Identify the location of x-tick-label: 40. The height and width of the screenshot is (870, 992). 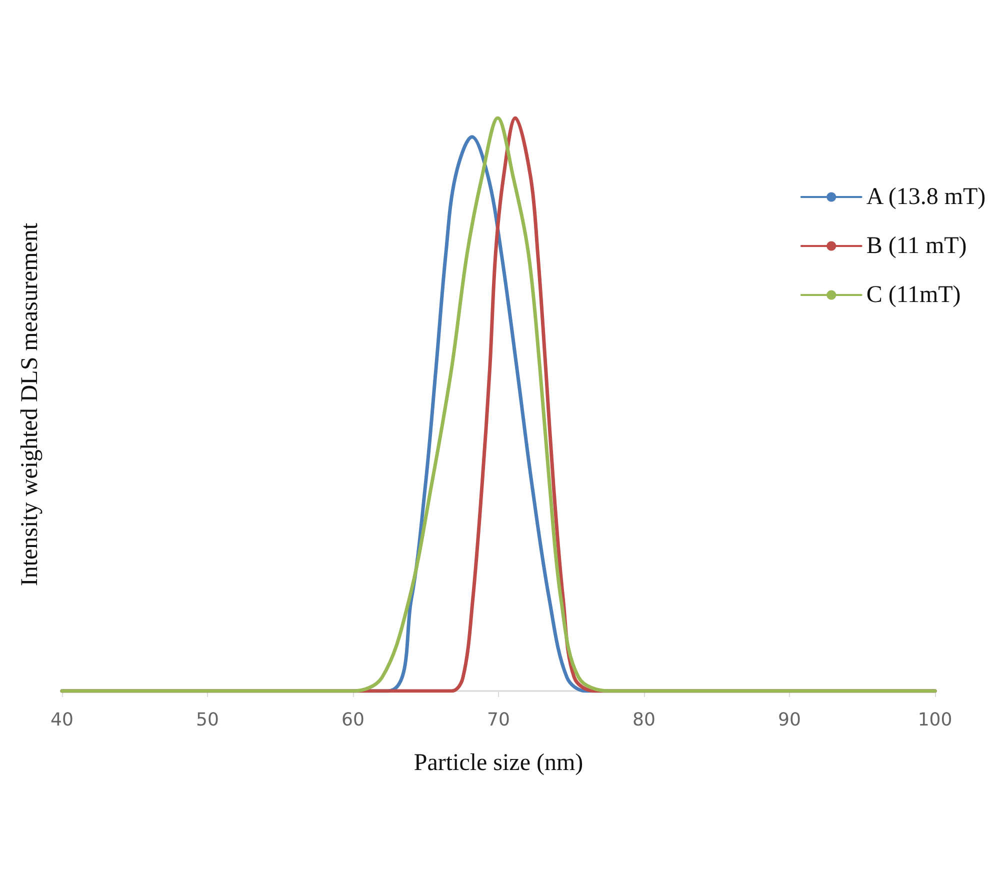
(62, 720).